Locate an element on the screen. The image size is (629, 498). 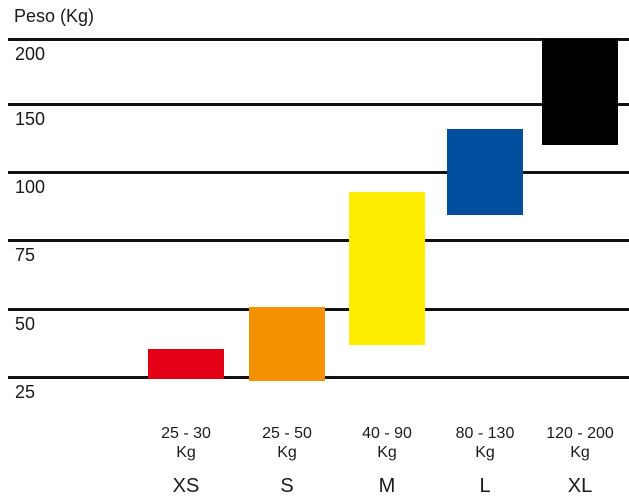
category-m: M is located at coordinates (387, 486).